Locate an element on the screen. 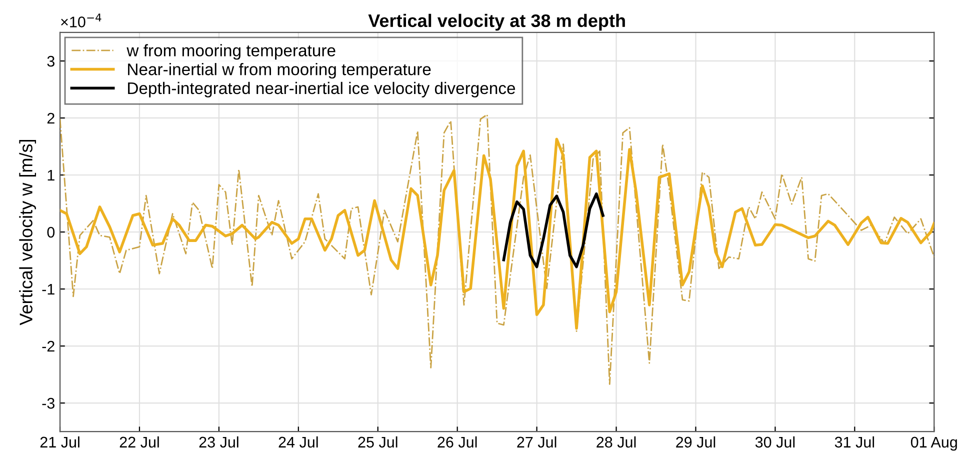 Image resolution: width=968 pixels, height=464 pixels. y-tick-label: 3 is located at coordinates (50, 61).